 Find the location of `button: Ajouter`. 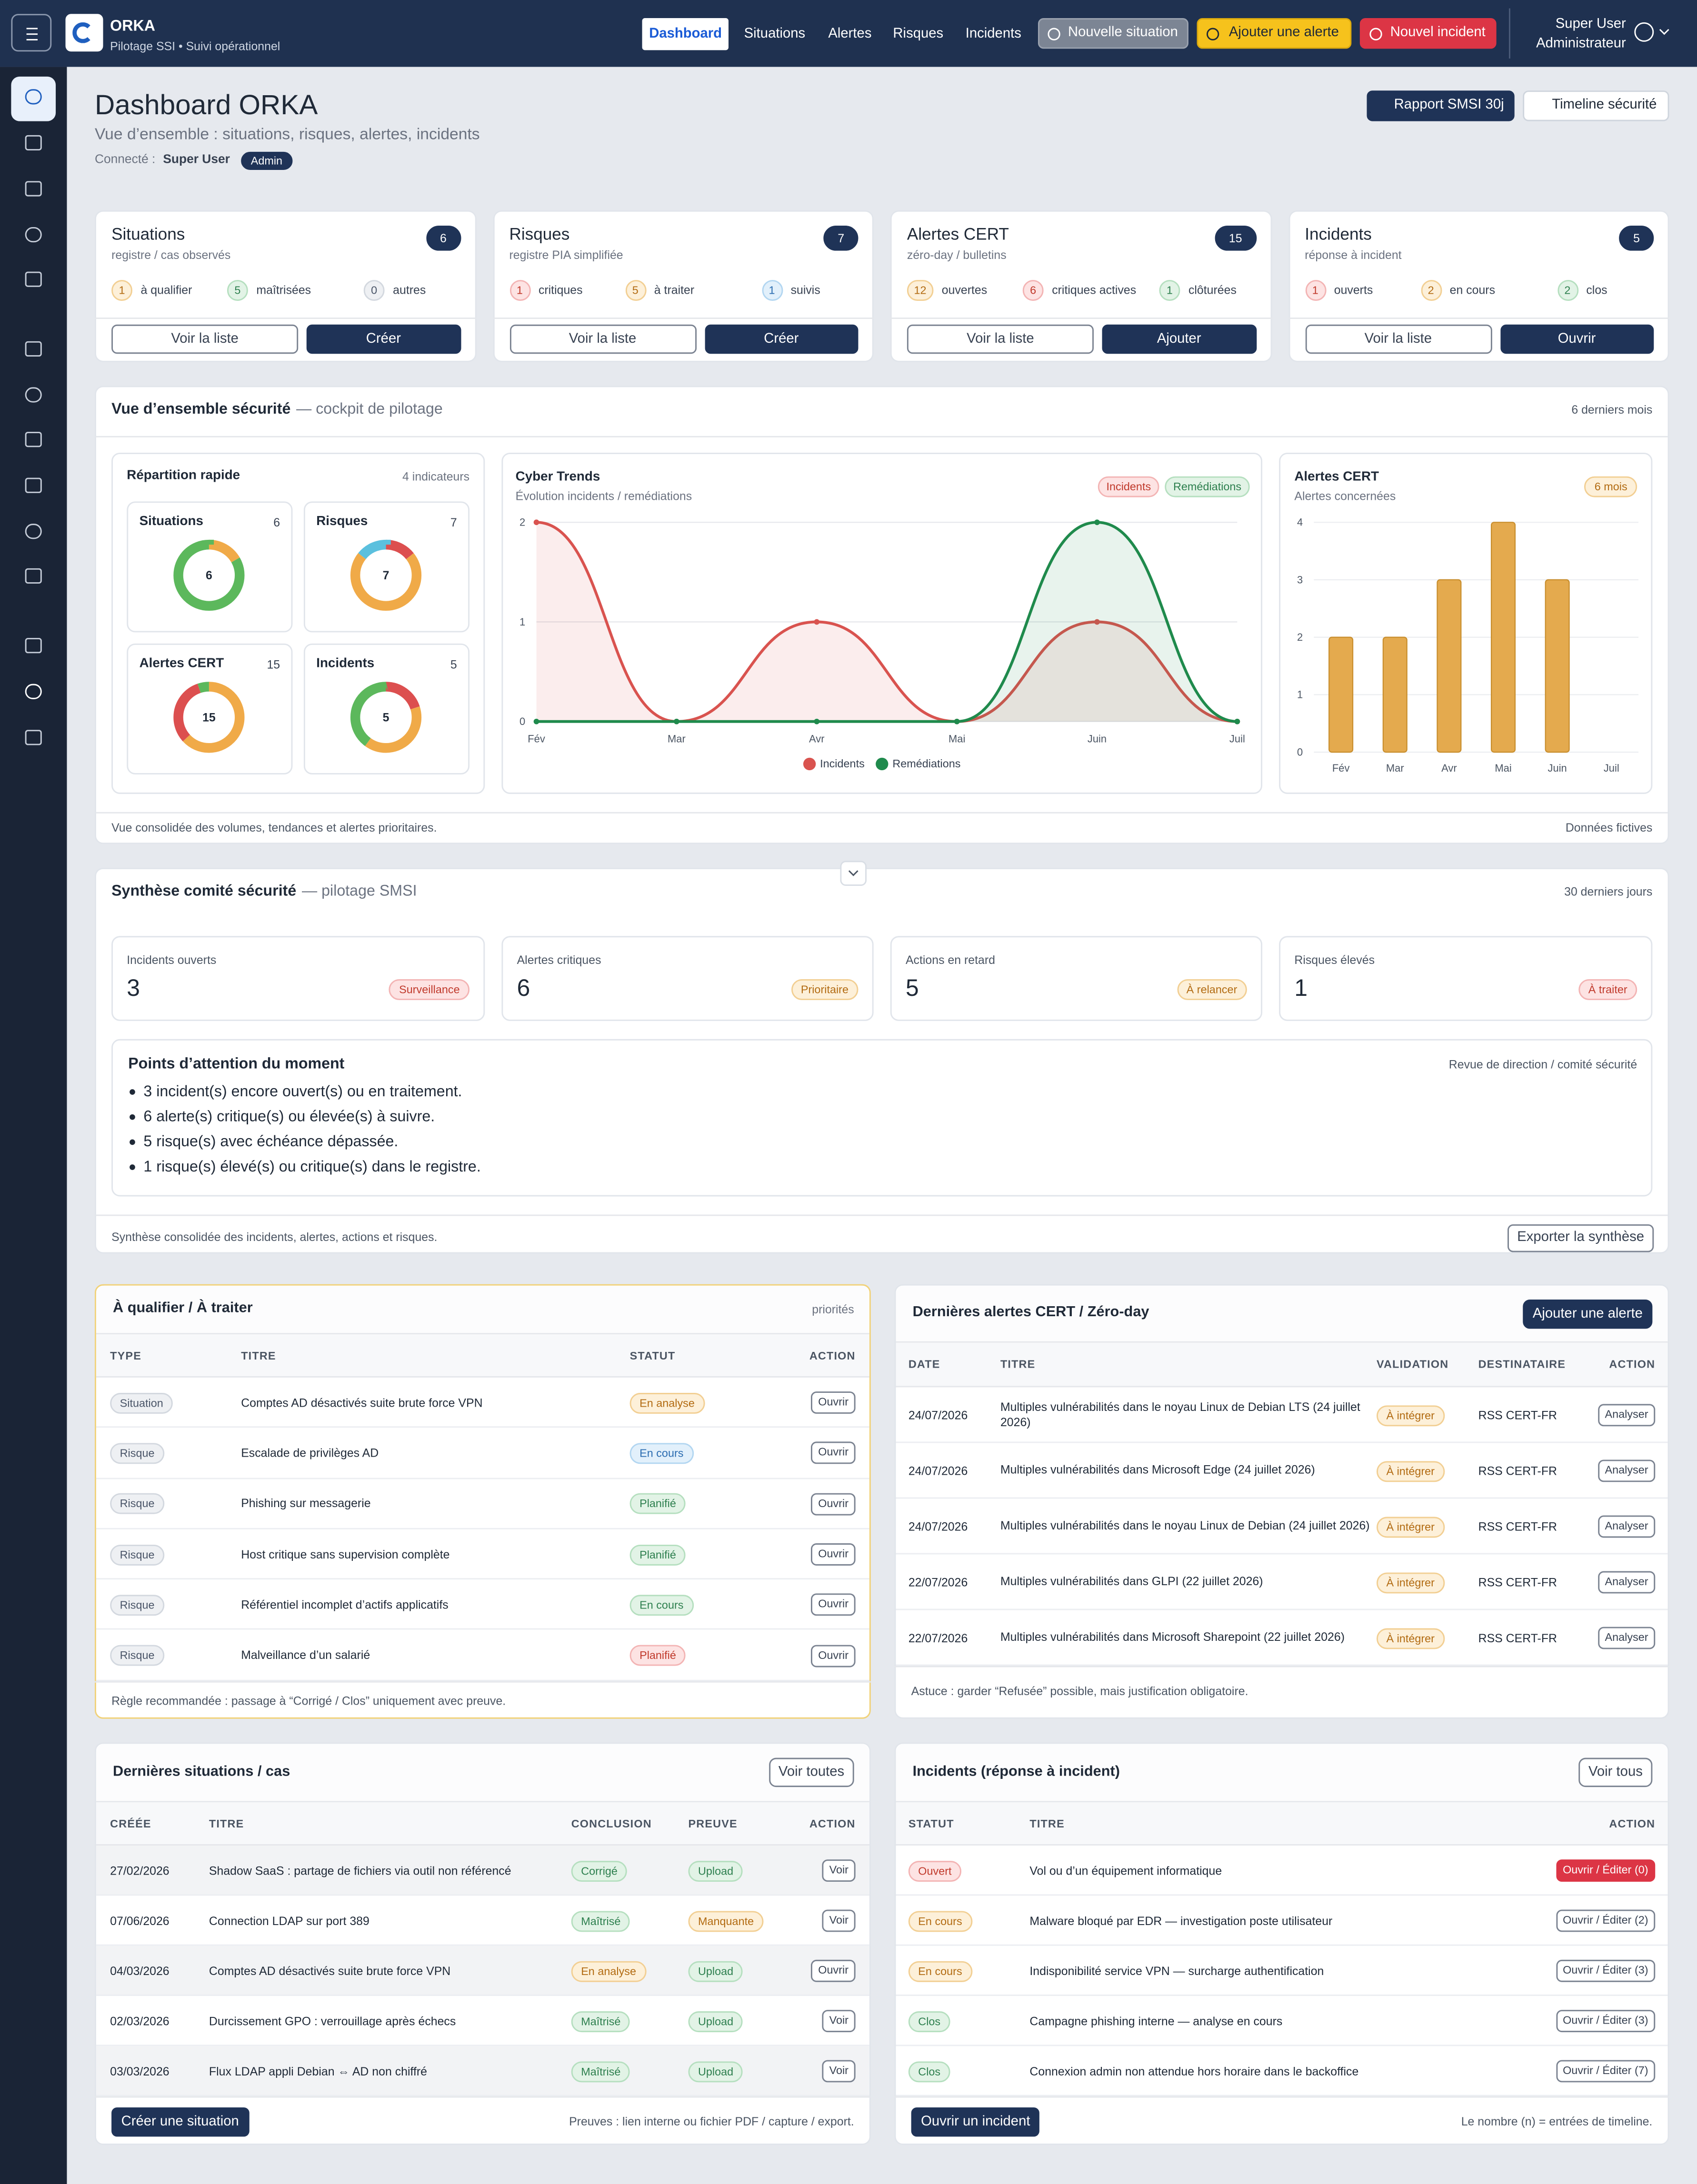

button: Ajouter is located at coordinates (1179, 339).